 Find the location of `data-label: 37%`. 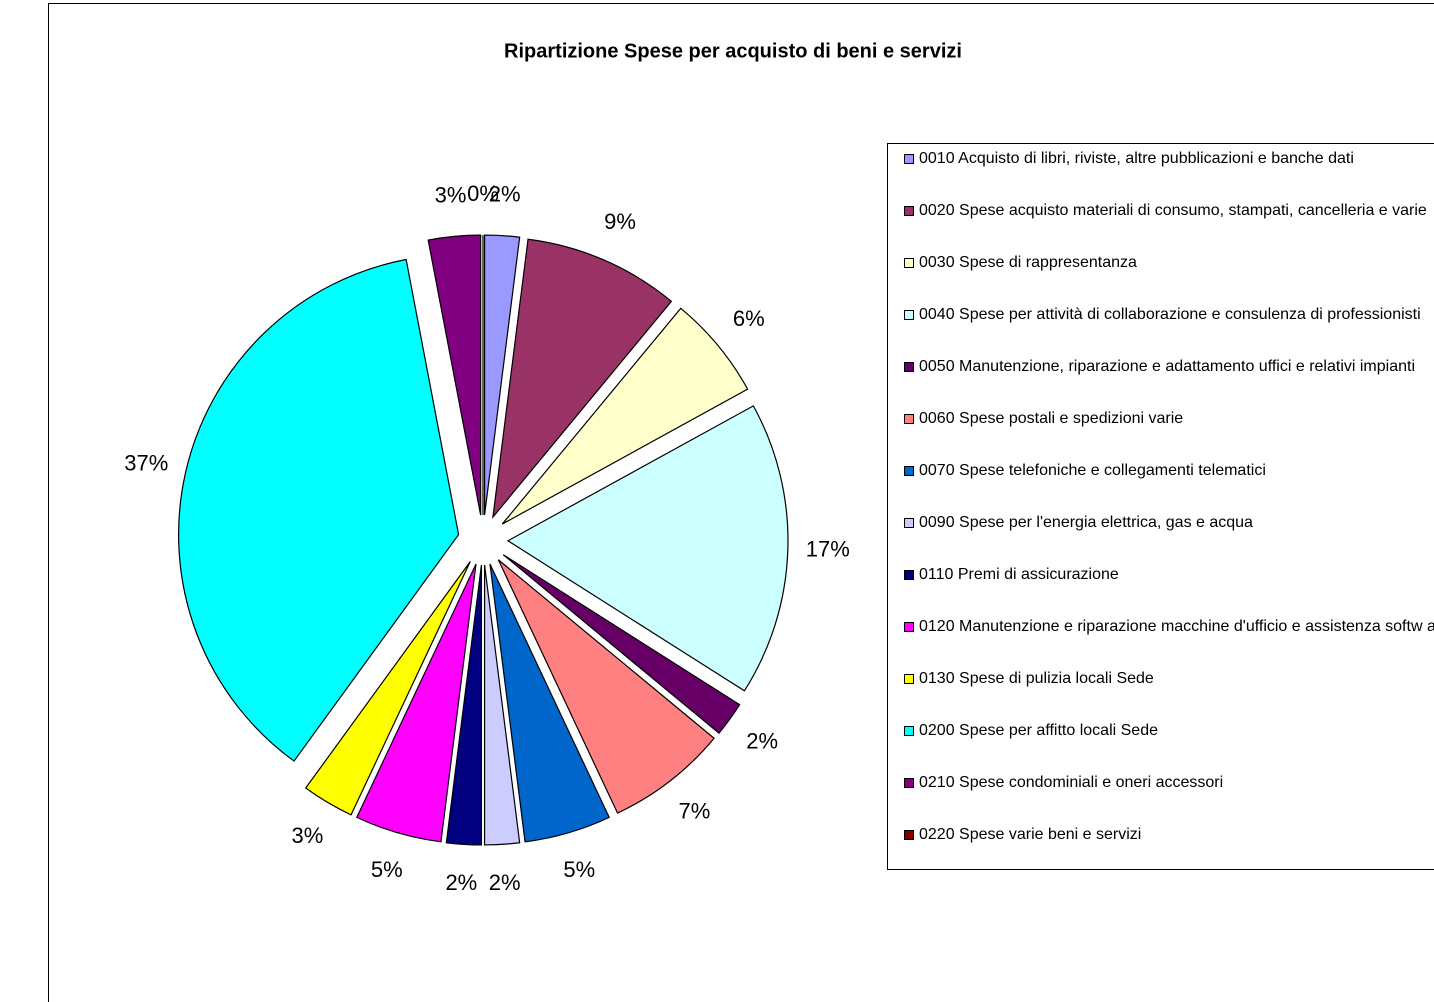

data-label: 37% is located at coordinates (146, 463).